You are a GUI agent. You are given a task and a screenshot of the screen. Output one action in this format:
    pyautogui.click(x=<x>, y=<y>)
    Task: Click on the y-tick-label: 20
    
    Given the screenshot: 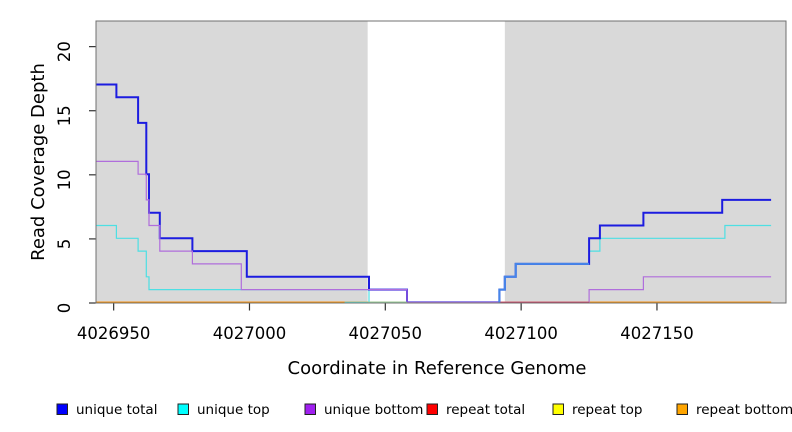 What is the action you would take?
    pyautogui.click(x=64, y=51)
    